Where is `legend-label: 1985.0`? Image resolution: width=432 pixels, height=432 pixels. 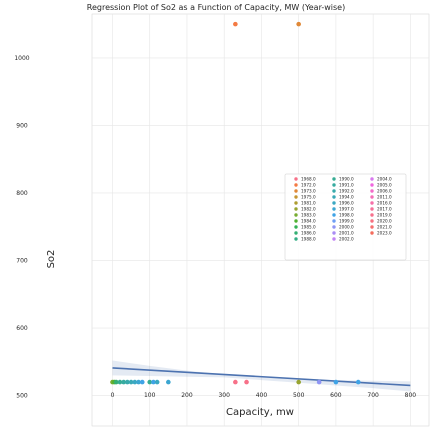 legend-label: 1985.0 is located at coordinates (308, 227).